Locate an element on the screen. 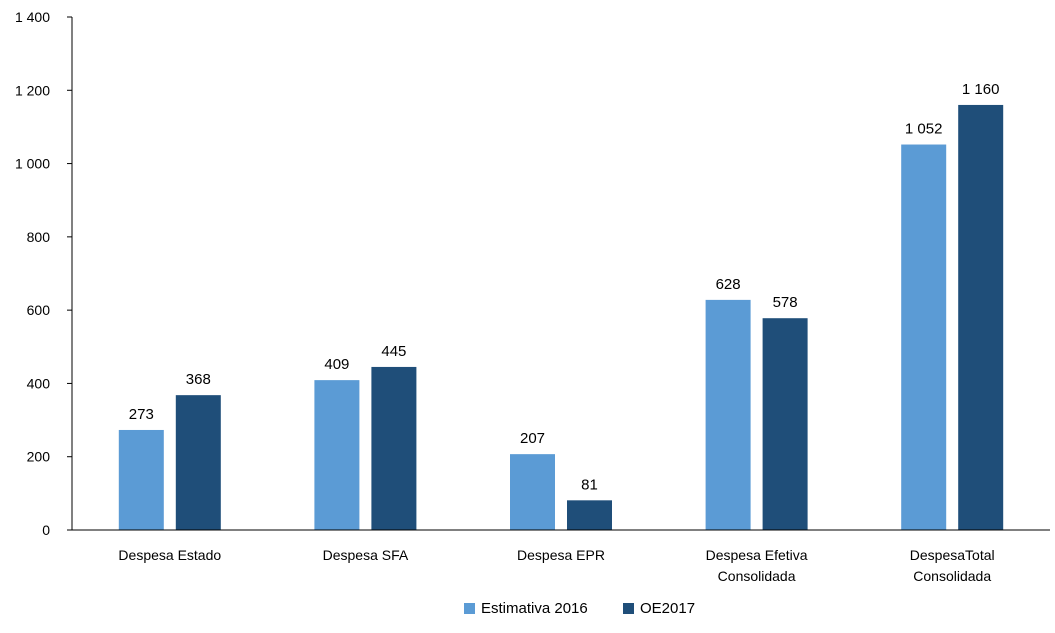 The height and width of the screenshot is (633, 1055). data-label: 273 is located at coordinates (141, 414).